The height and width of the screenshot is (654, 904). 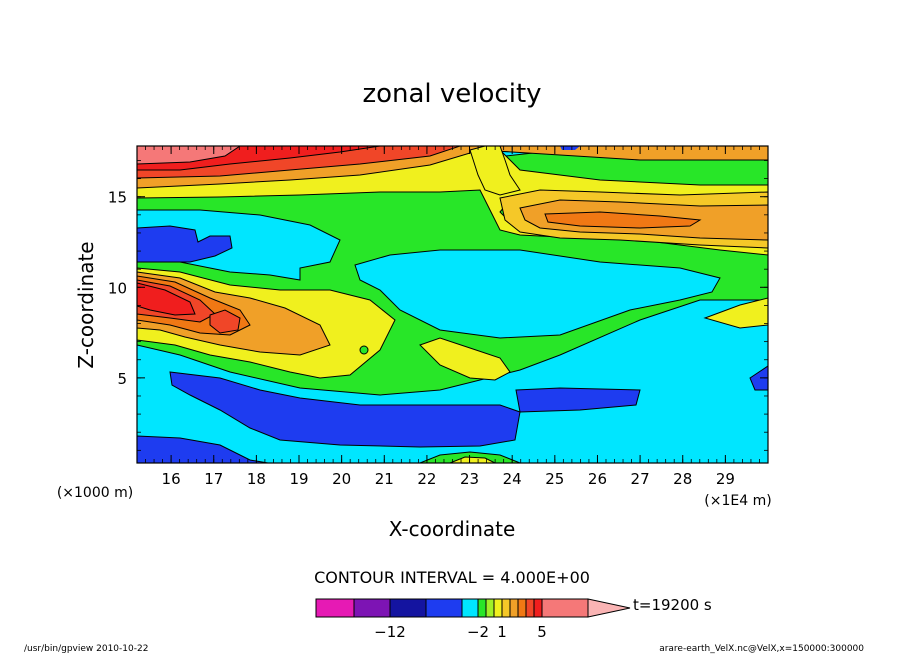 I want to click on deep-low-speed-core, so click(x=578, y=400).